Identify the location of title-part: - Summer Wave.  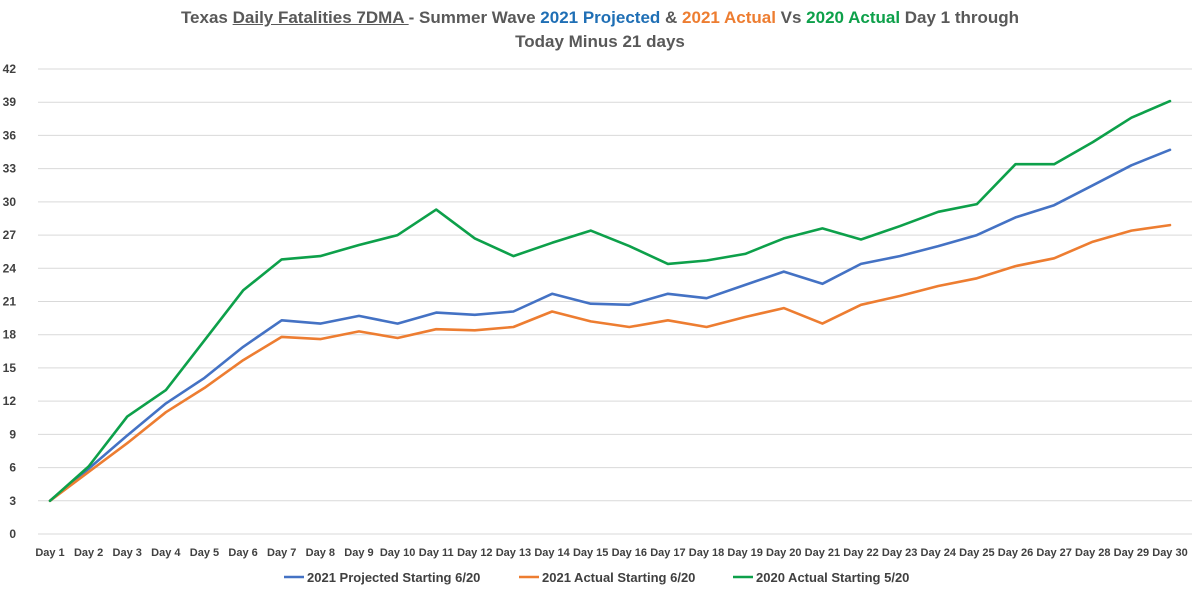
(474, 17).